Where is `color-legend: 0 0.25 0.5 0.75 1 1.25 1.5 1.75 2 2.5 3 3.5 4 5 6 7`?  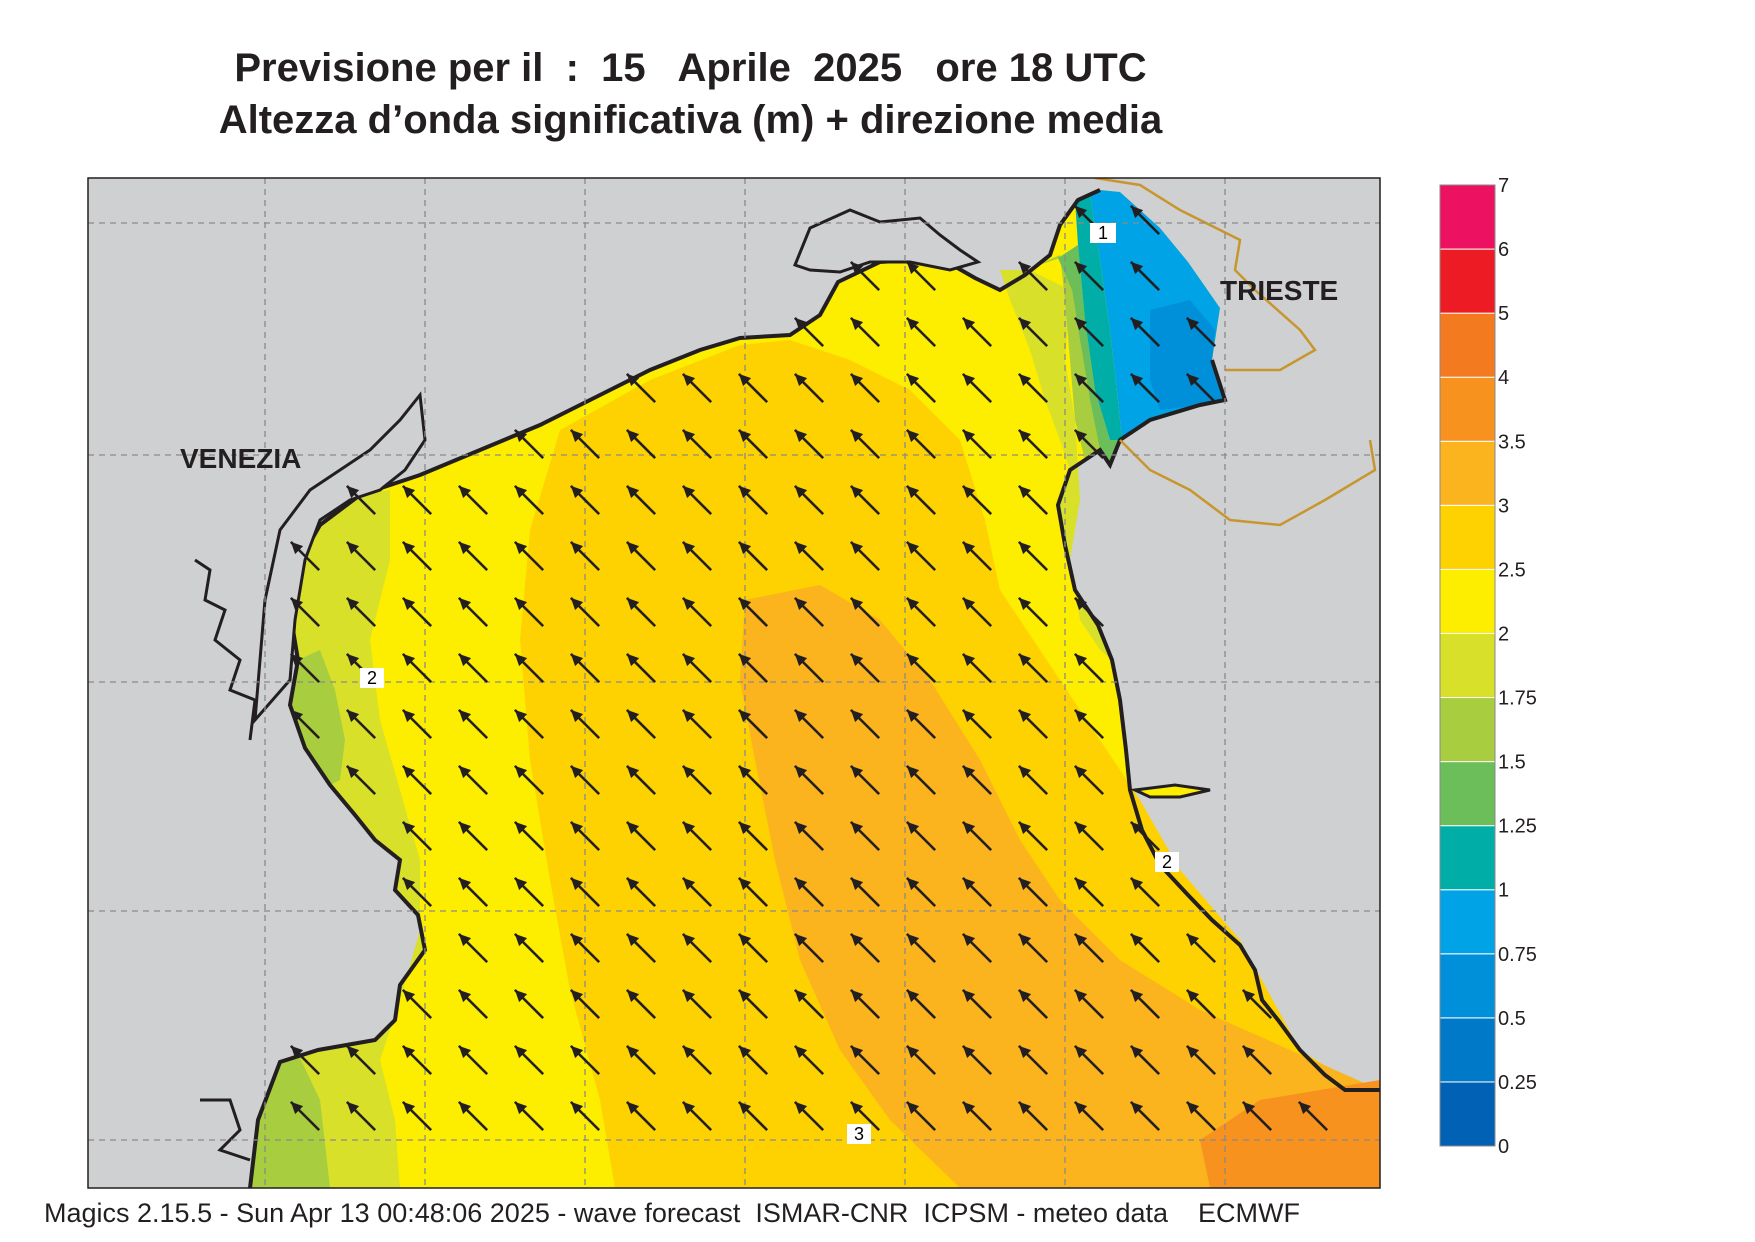 color-legend: 0 0.25 0.5 0.75 1 1.25 1.5 1.75 2 2.5 3 3.5 4 5 6 7 is located at coordinates (1488, 666).